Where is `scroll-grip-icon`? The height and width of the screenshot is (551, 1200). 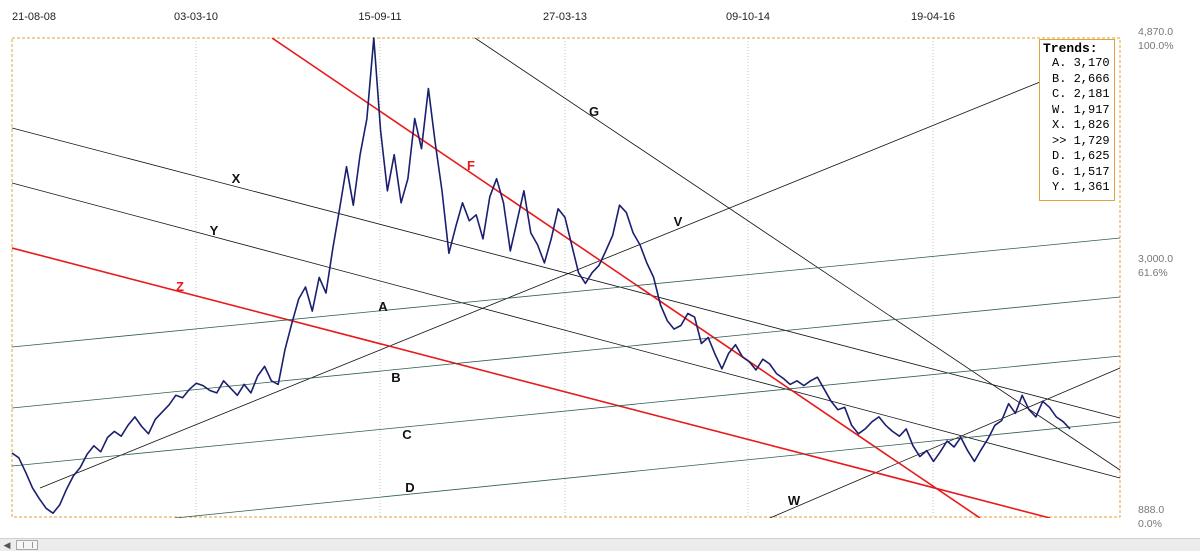 scroll-grip-icon is located at coordinates (28, 545).